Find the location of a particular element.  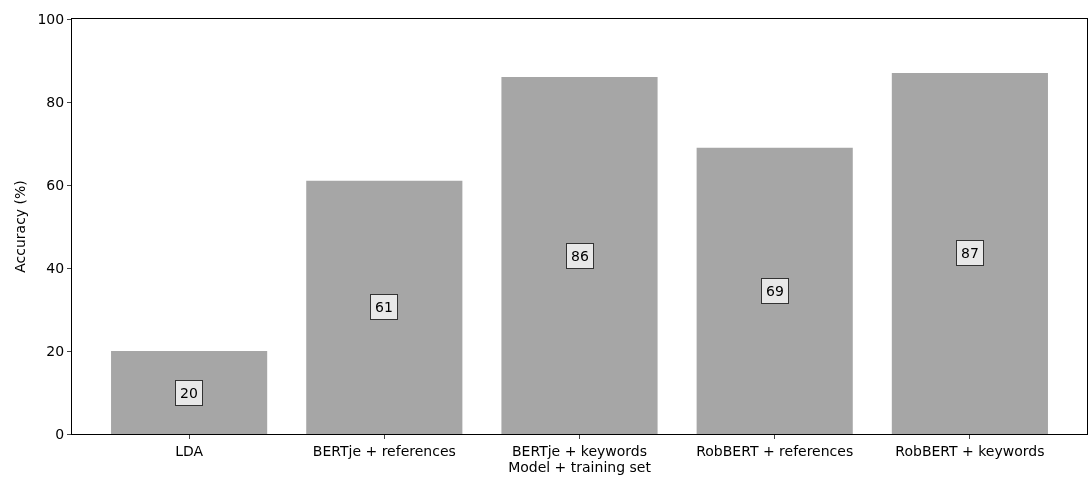

y-tick-label: 0 is located at coordinates (60, 433).